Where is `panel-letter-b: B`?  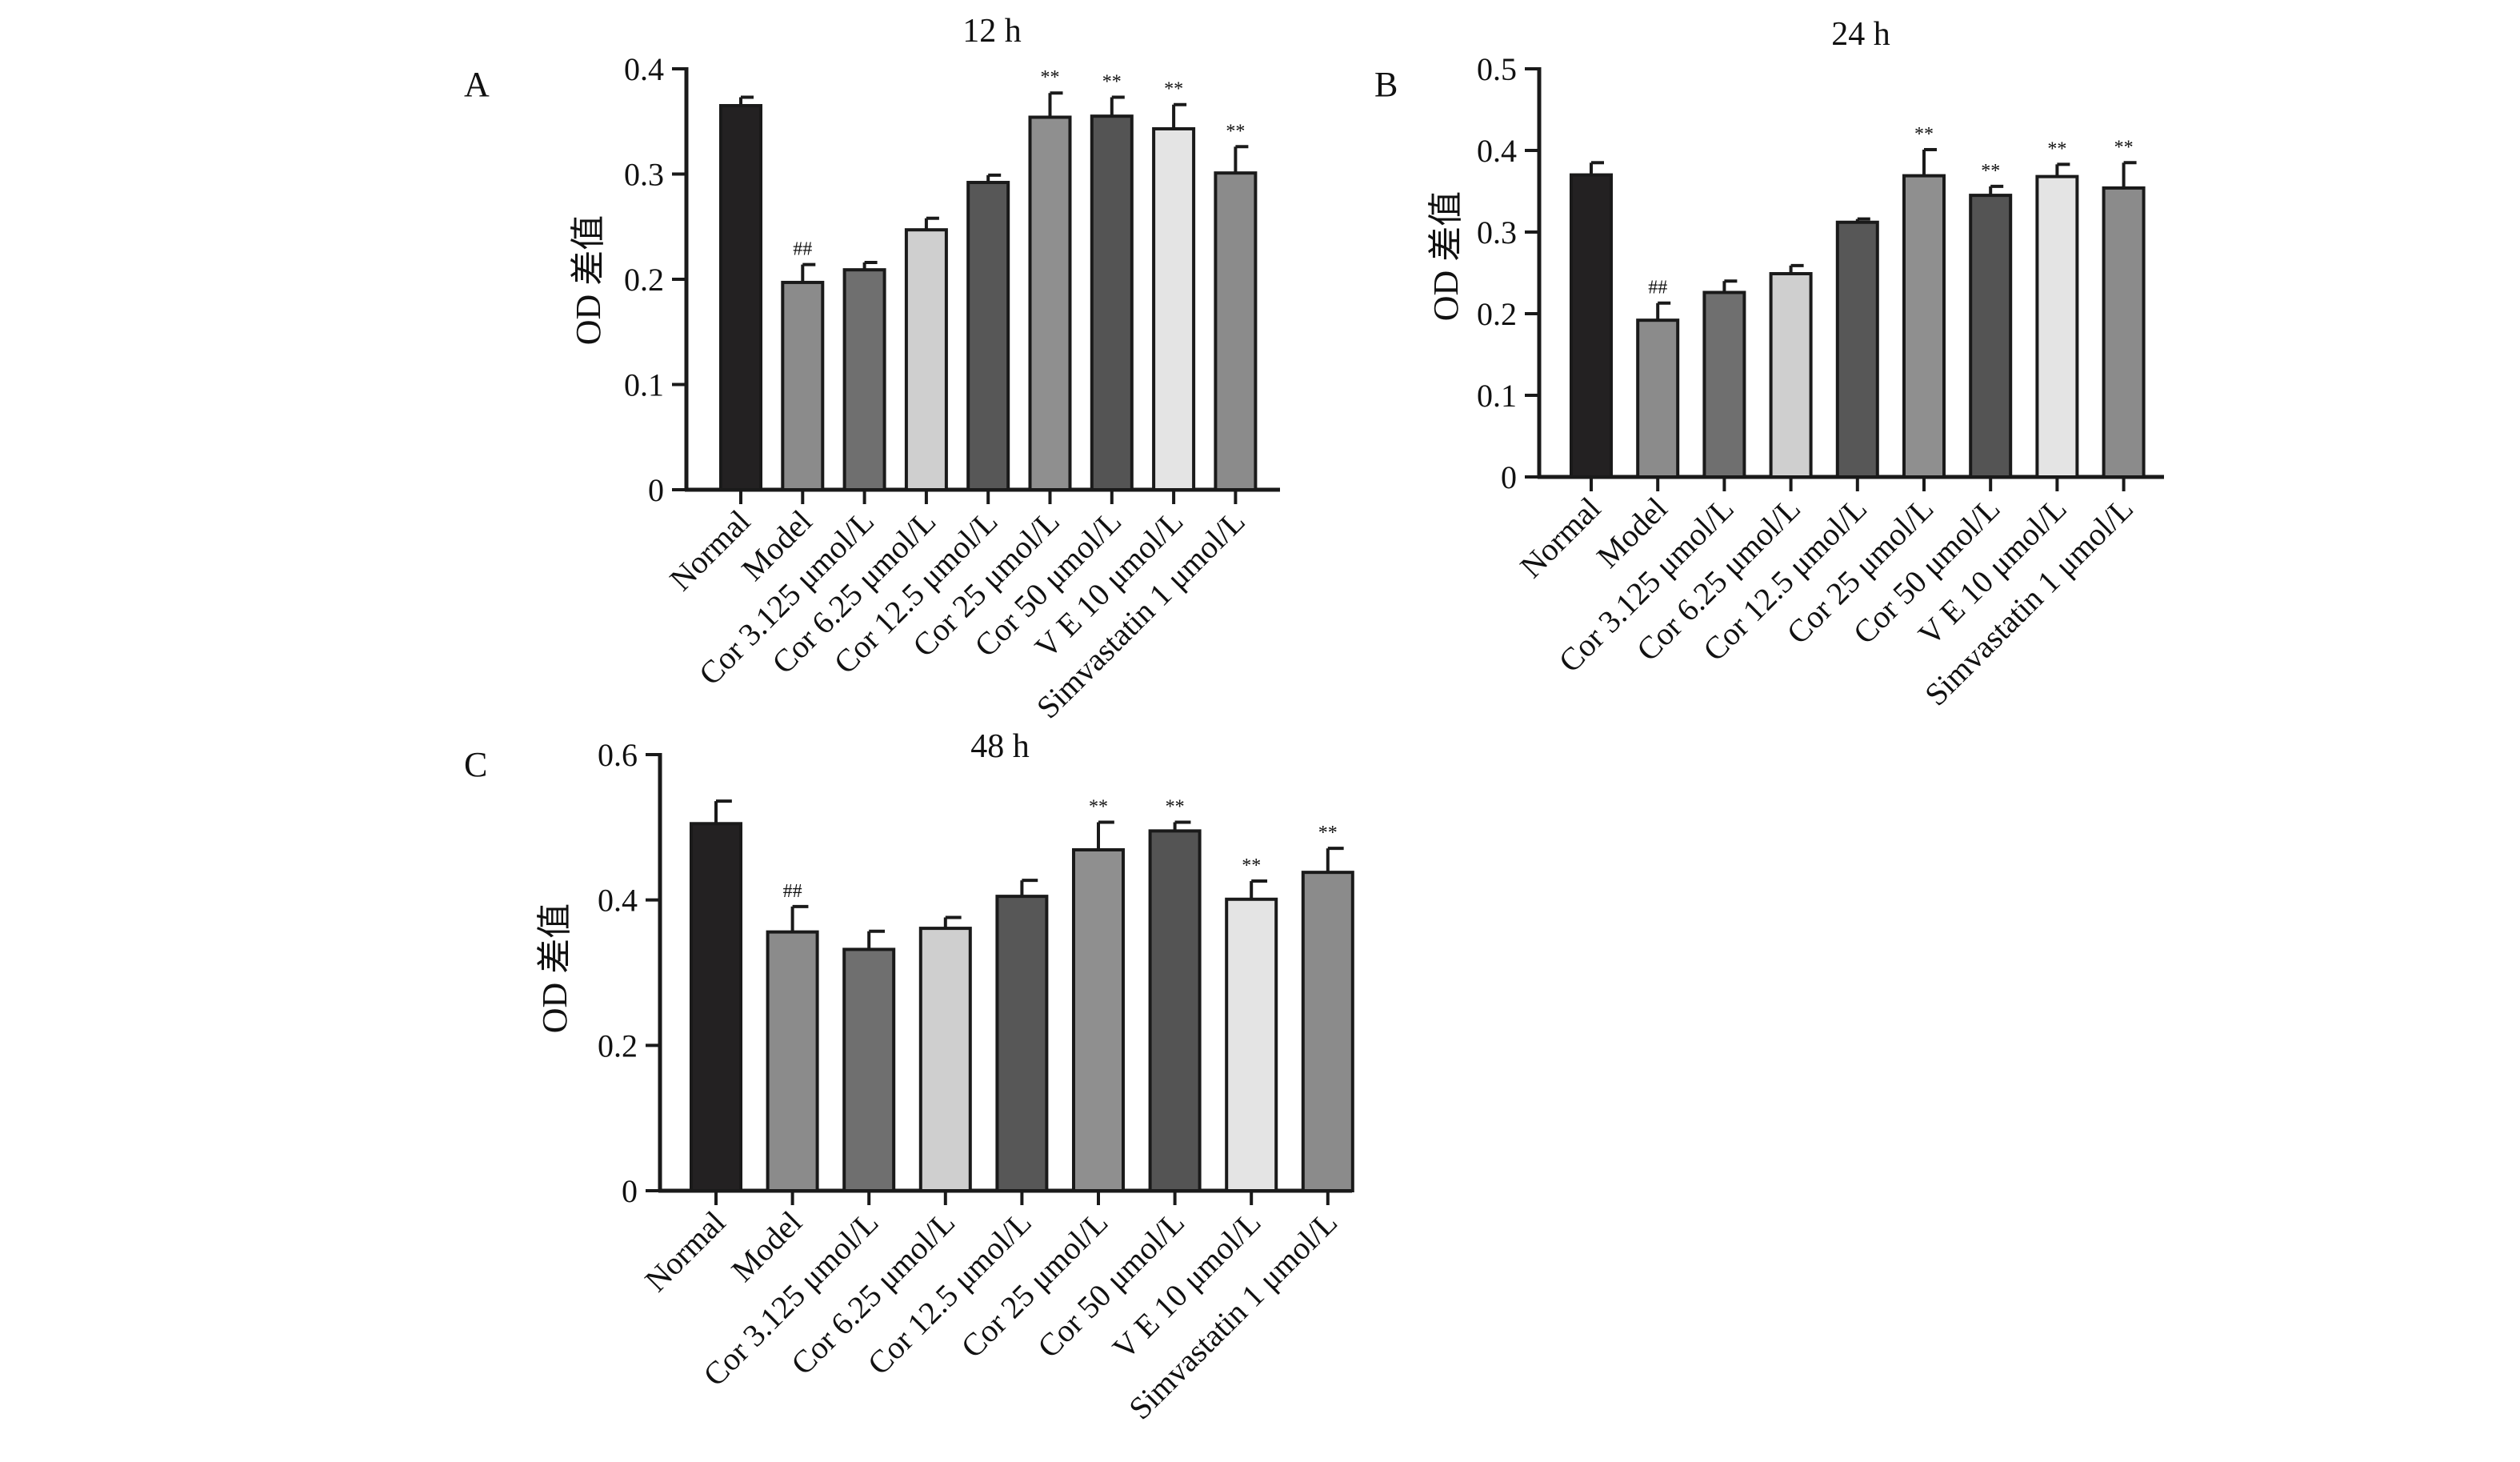 panel-letter-b: B is located at coordinates (1386, 84).